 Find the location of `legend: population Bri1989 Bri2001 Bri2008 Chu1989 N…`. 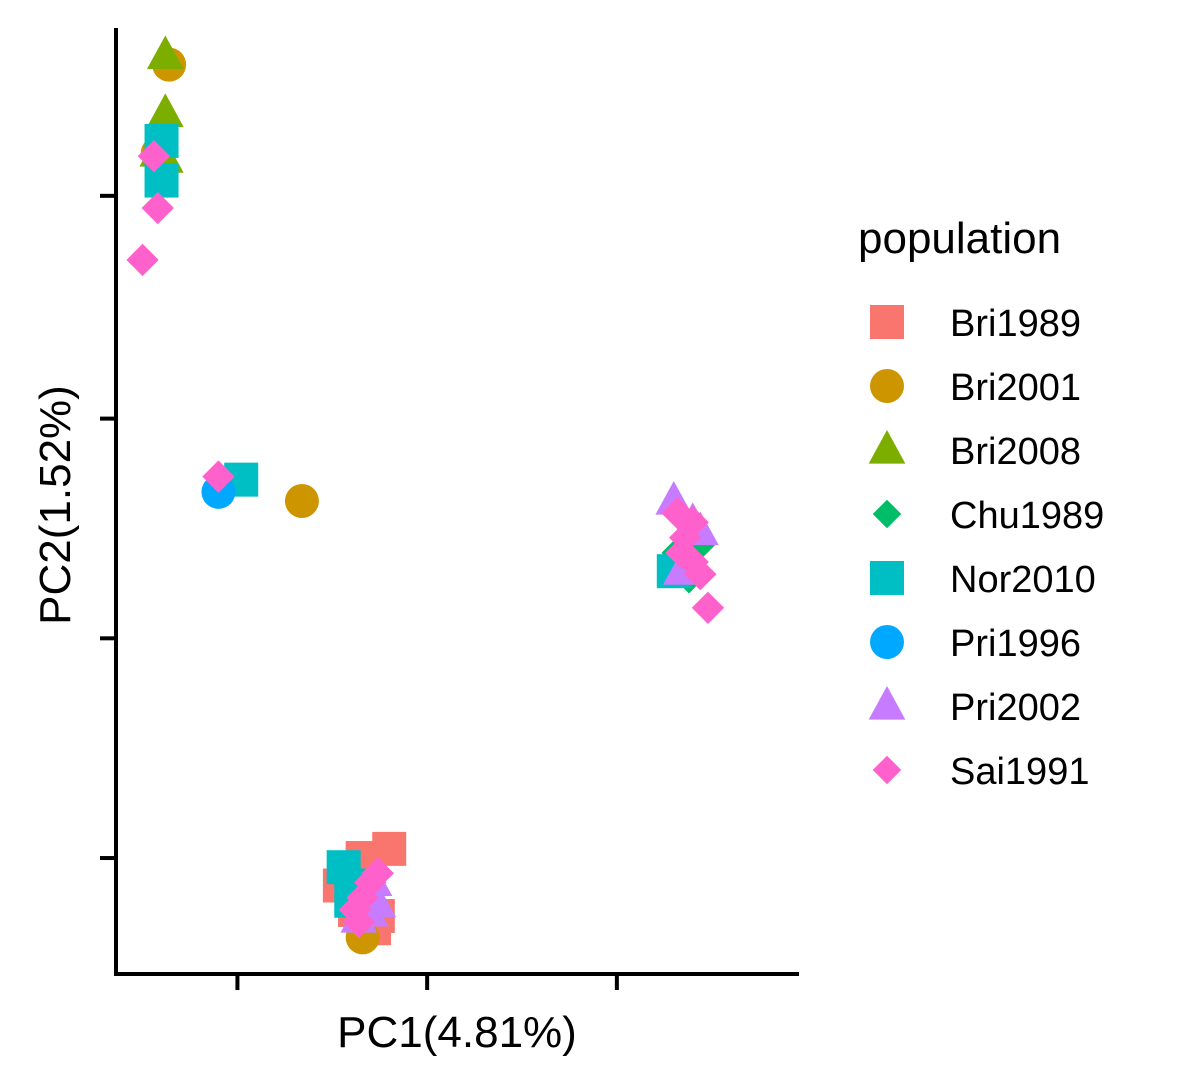

legend: population Bri1989 Bri2001 Bri2008 Chu1989 N… is located at coordinates (981, 503).